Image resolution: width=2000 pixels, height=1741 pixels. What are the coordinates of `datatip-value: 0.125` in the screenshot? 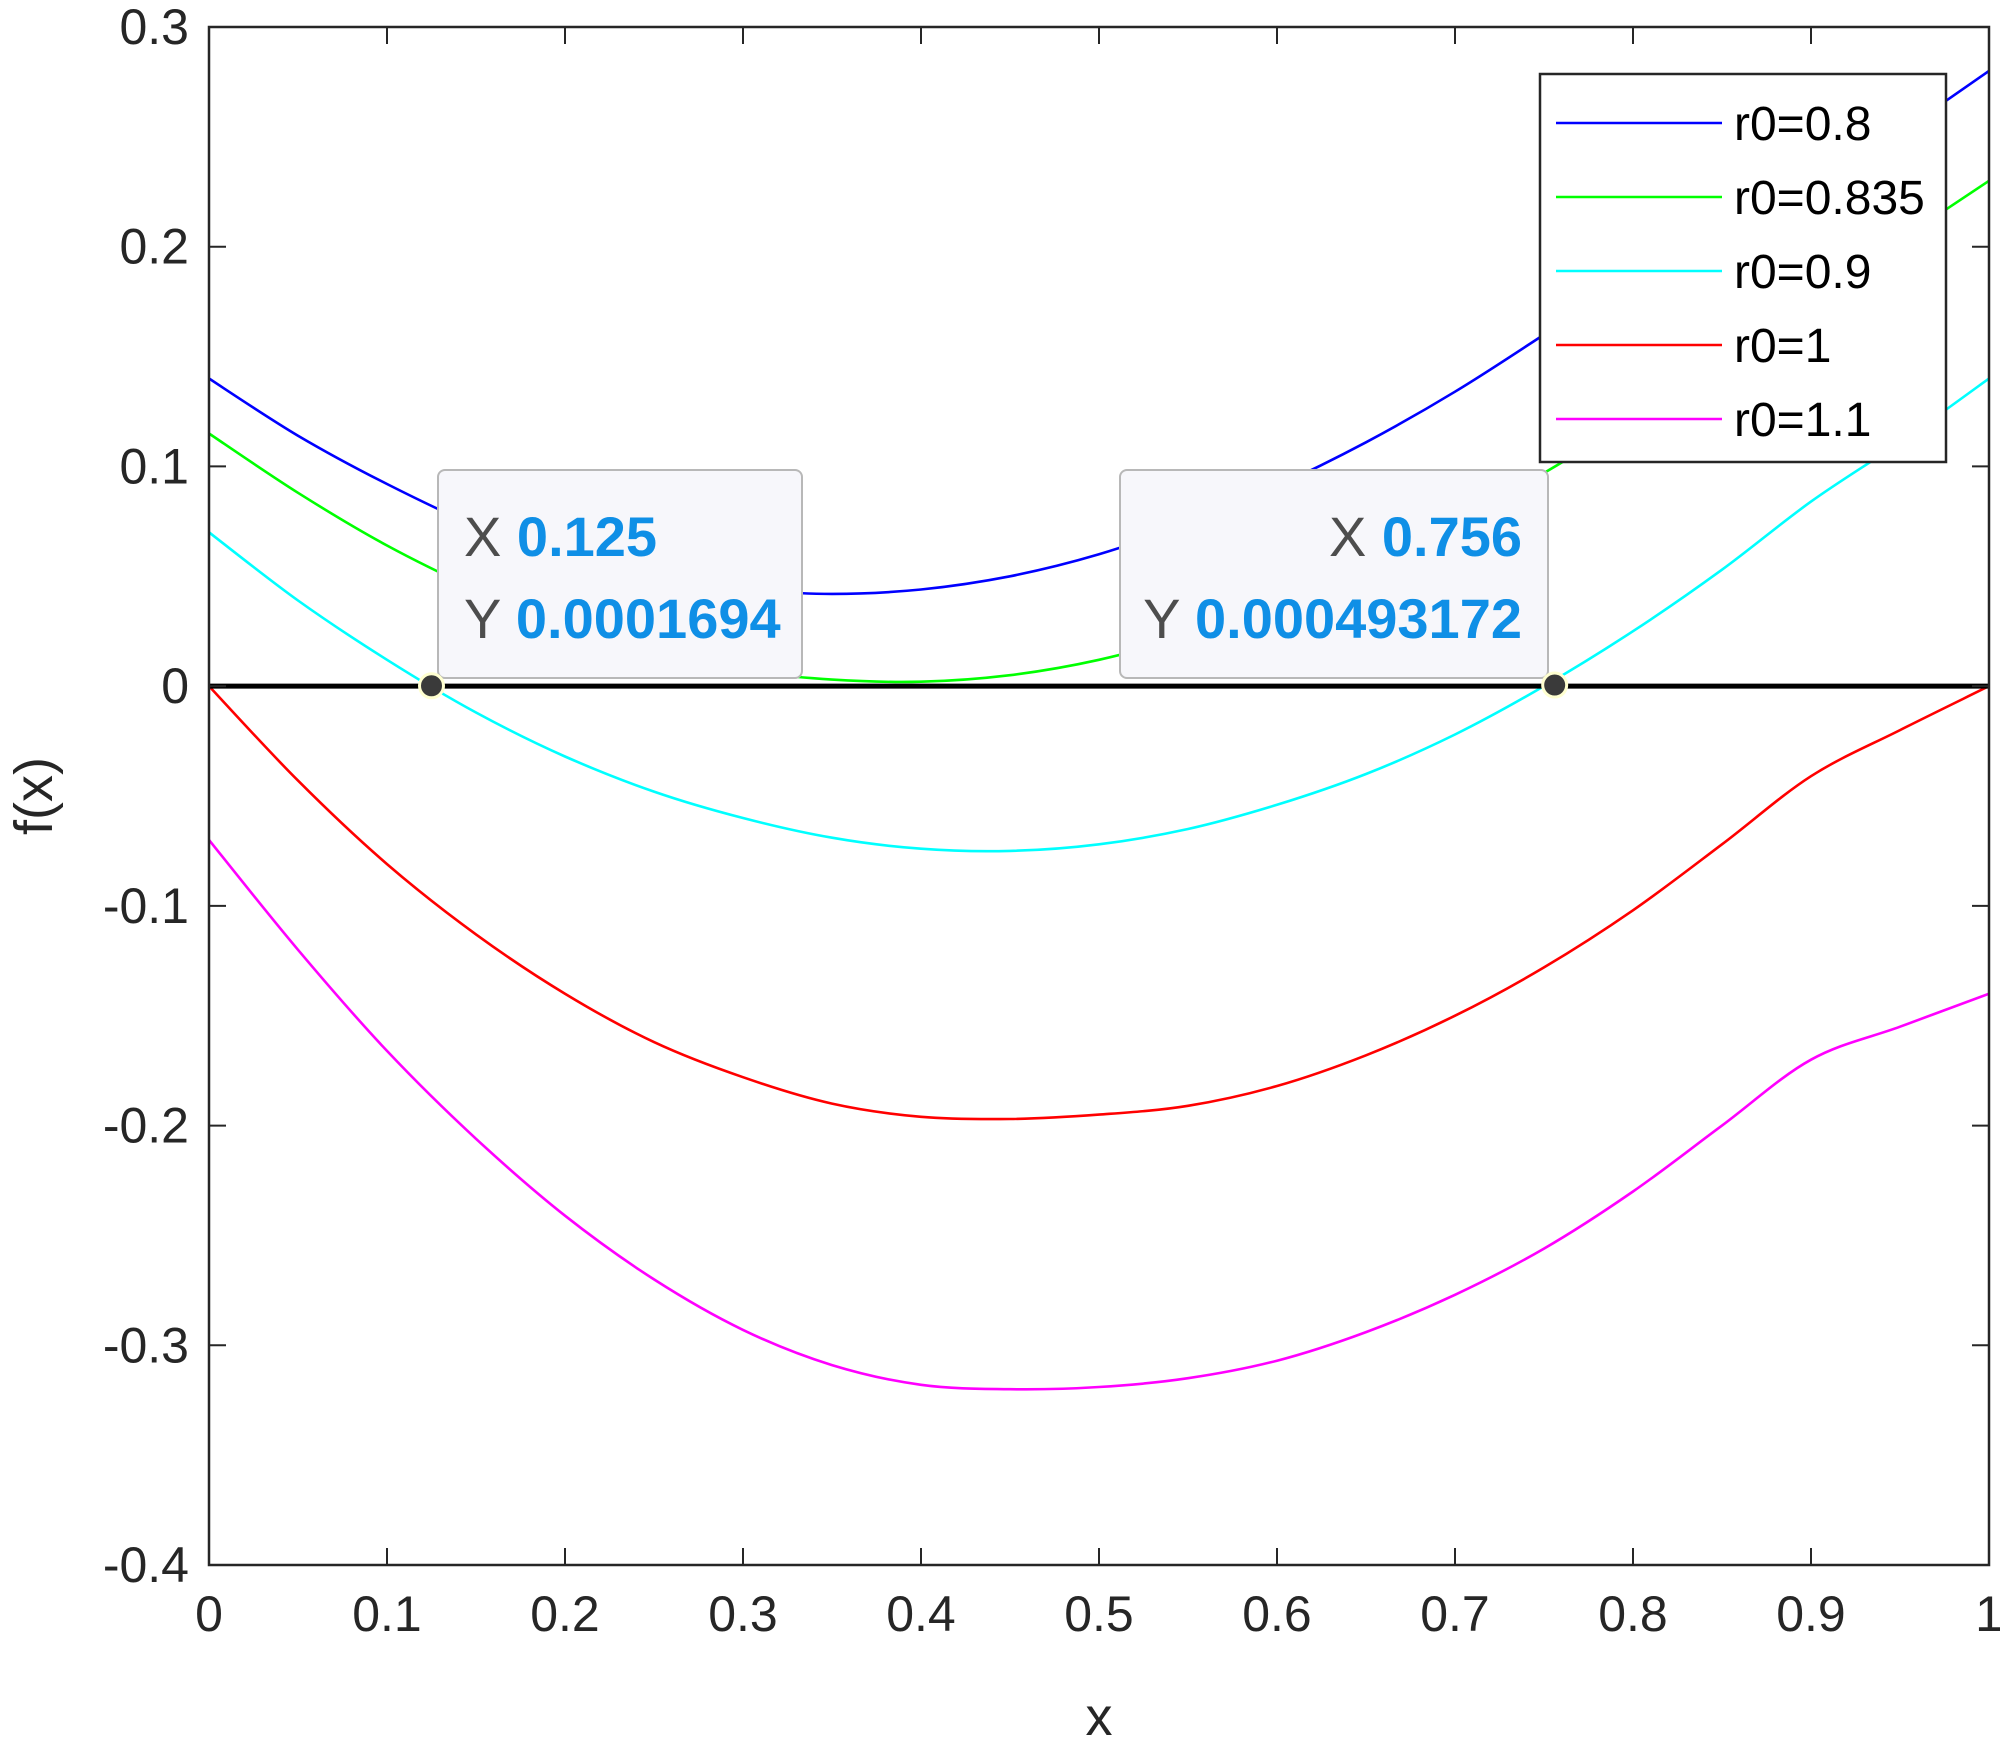 It's located at (587, 536).